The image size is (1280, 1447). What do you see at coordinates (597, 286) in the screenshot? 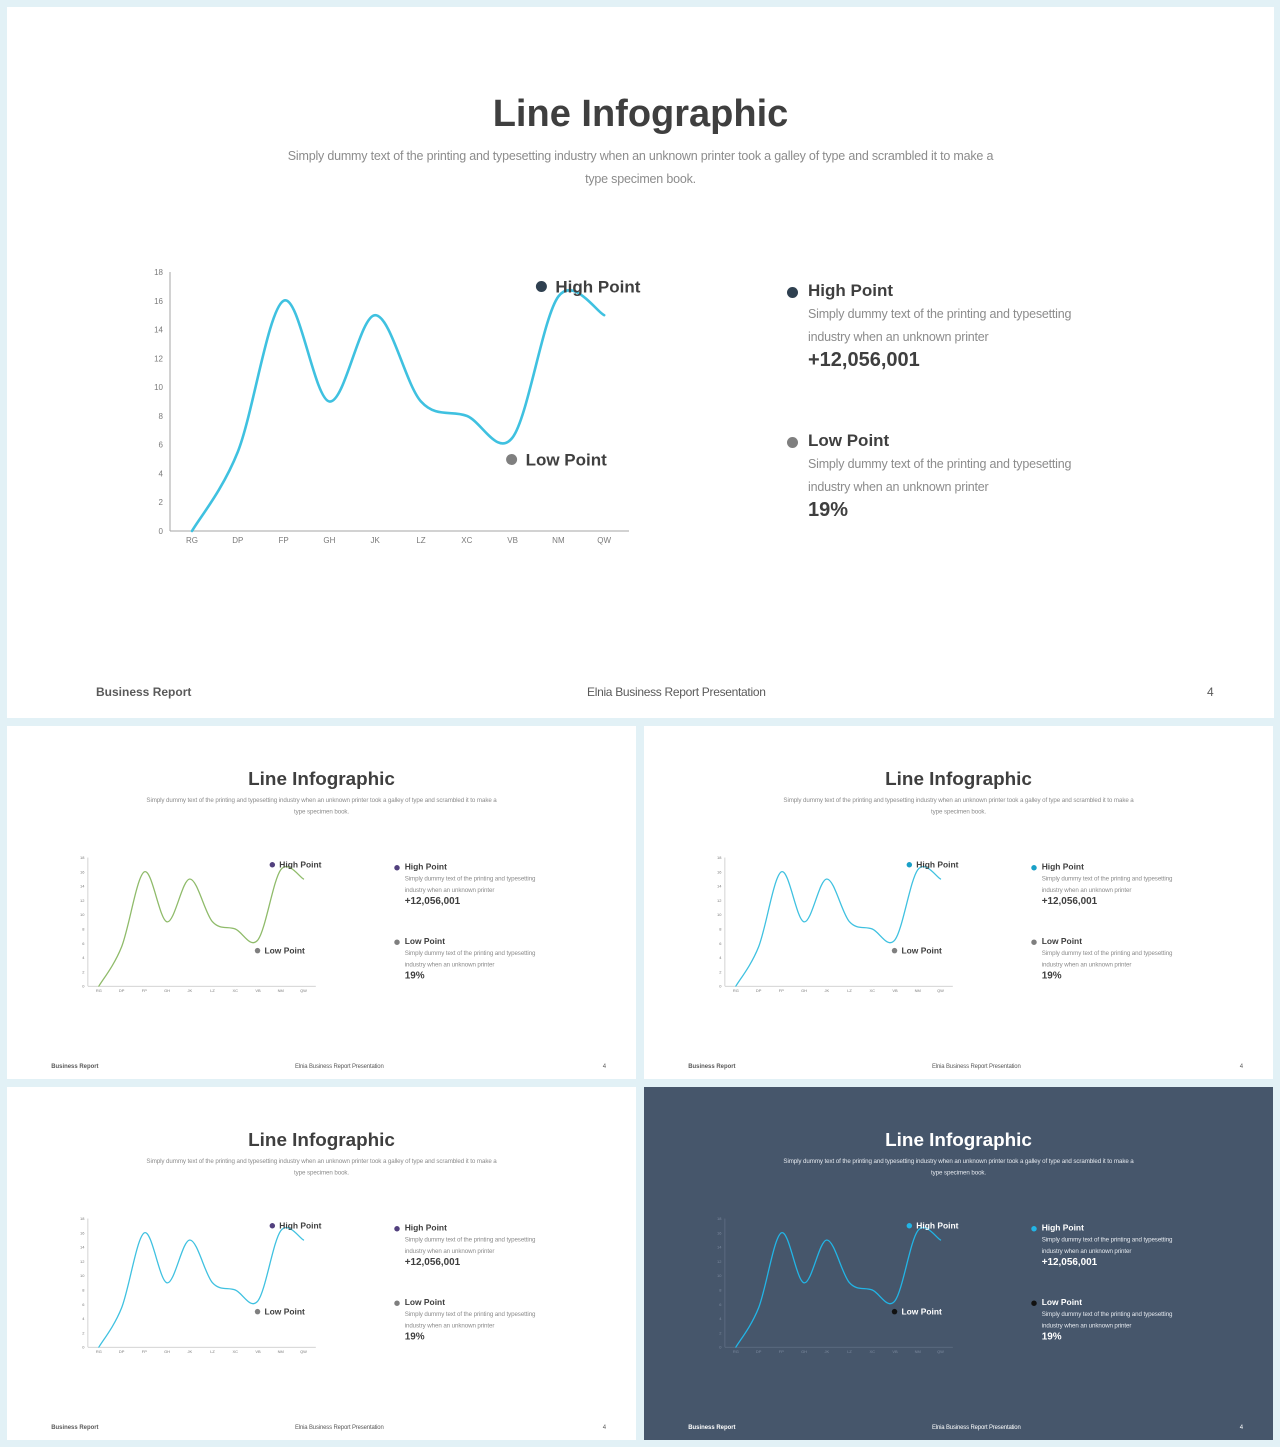
I see `high-point-callout: High Point` at bounding box center [597, 286].